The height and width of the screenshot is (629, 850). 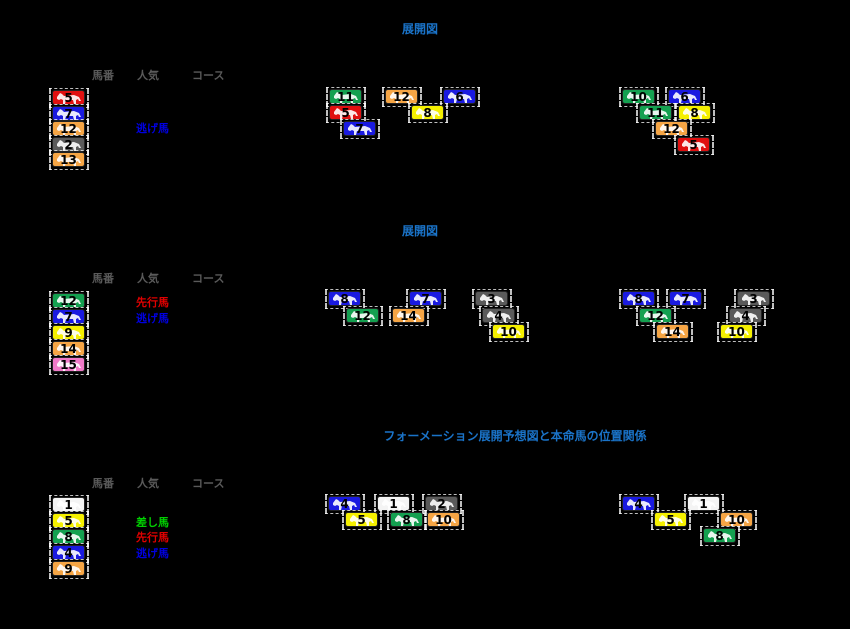 I want to click on horse-badge-2: 2, so click(x=69, y=145).